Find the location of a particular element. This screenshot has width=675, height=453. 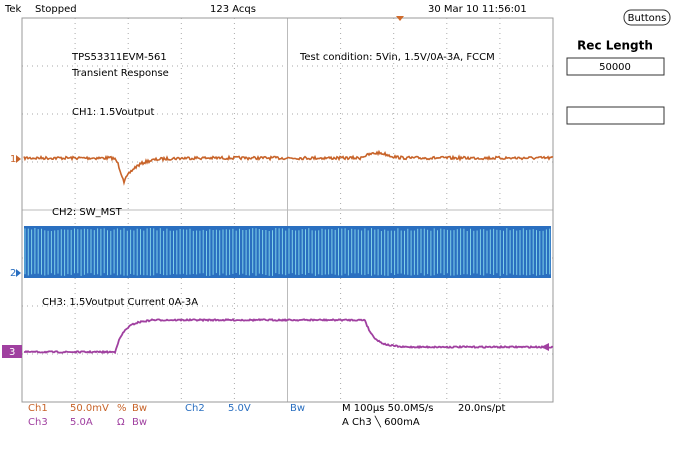

trigger-position is located at coordinates (400, 18).